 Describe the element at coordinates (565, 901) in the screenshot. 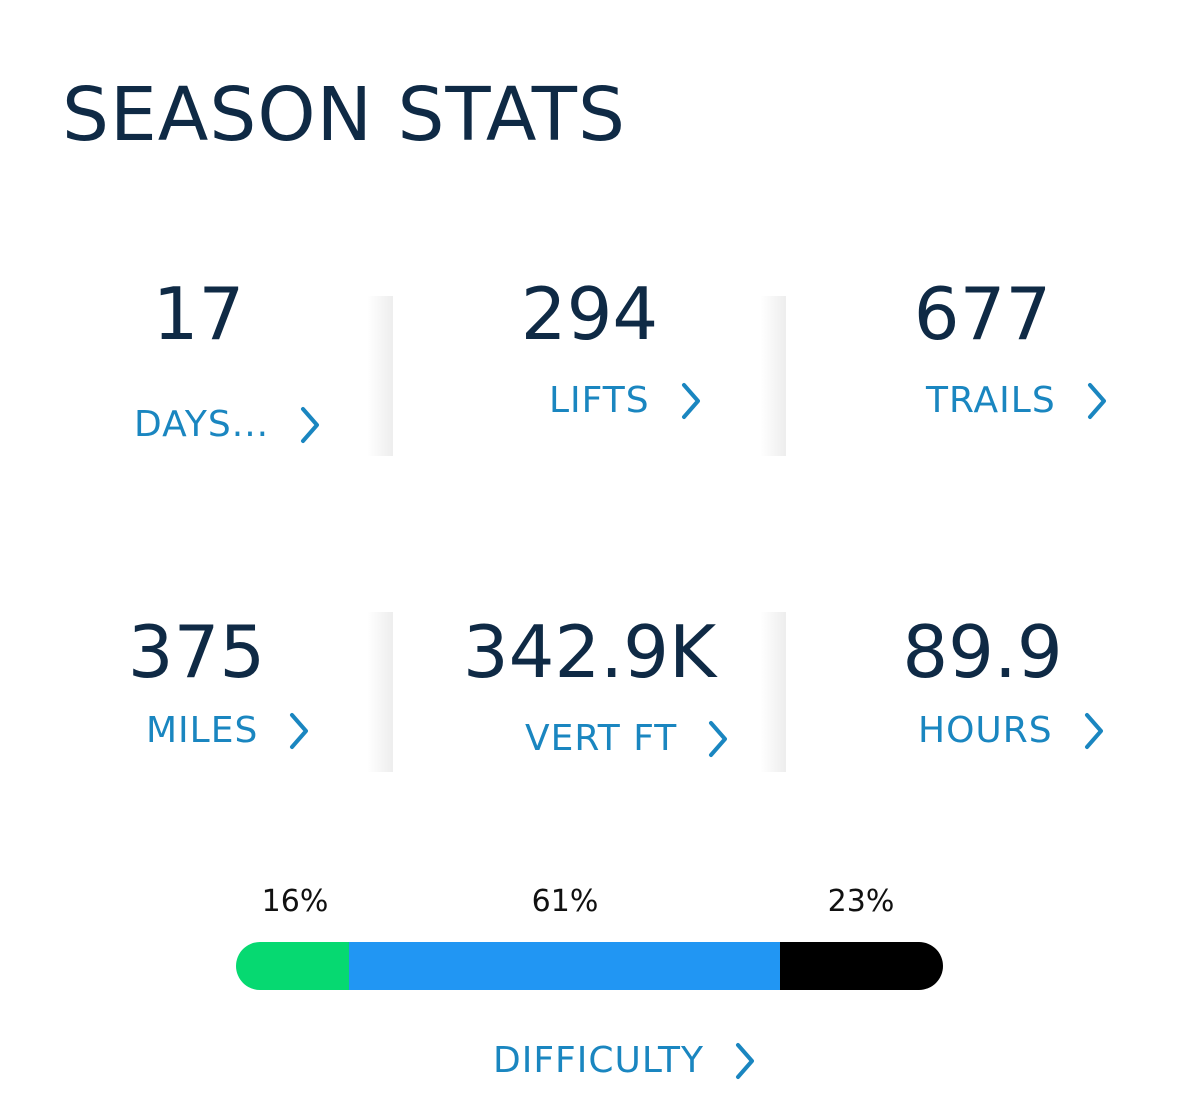

I see `difficulty-pct-blue: 61%` at that location.